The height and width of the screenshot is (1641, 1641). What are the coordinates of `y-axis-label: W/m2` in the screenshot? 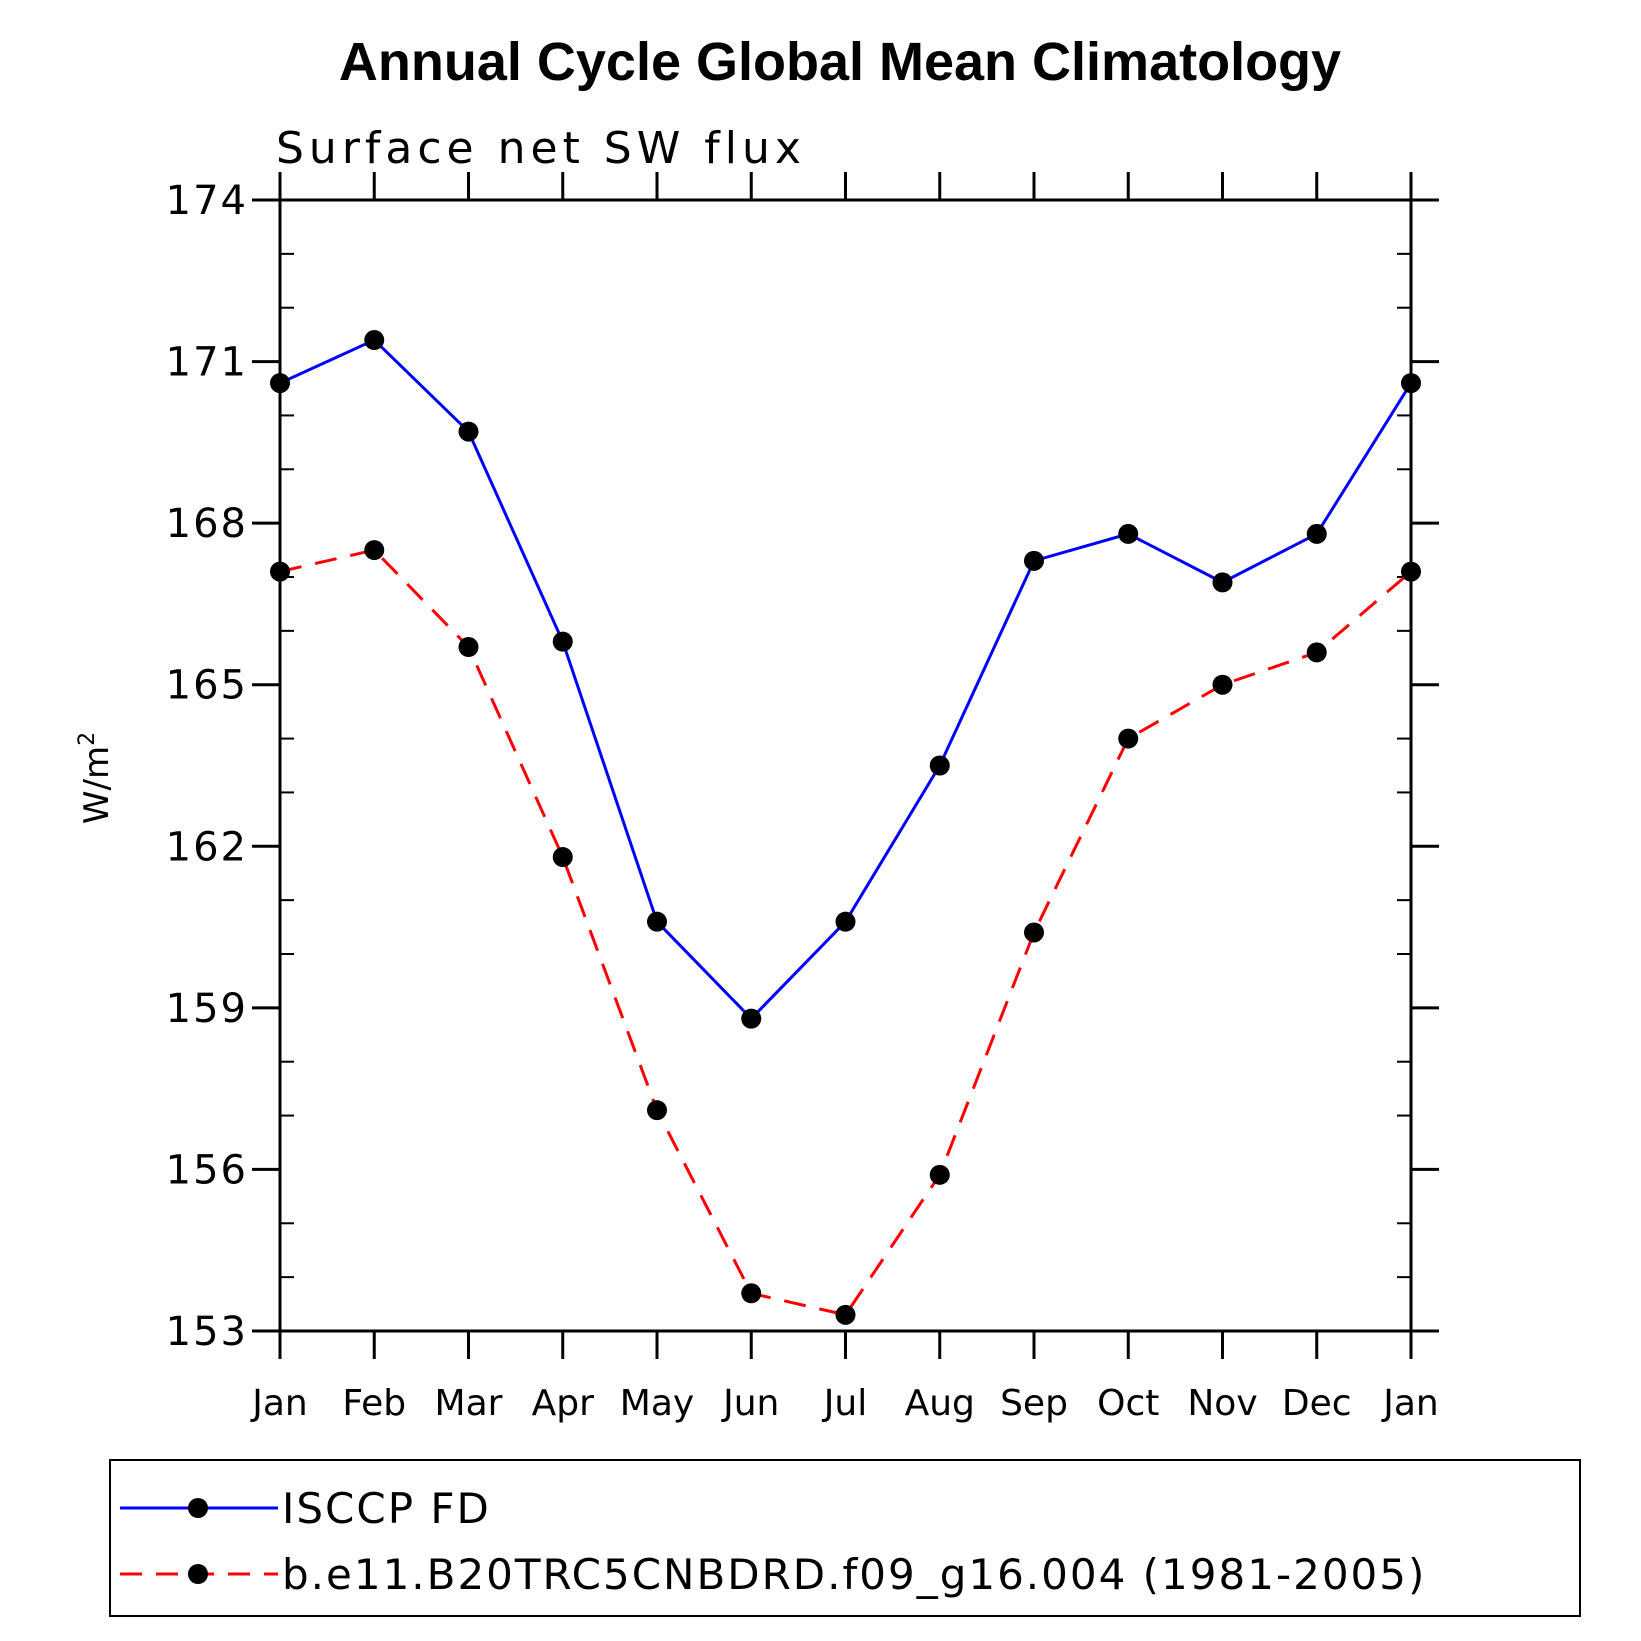 It's located at (96, 778).